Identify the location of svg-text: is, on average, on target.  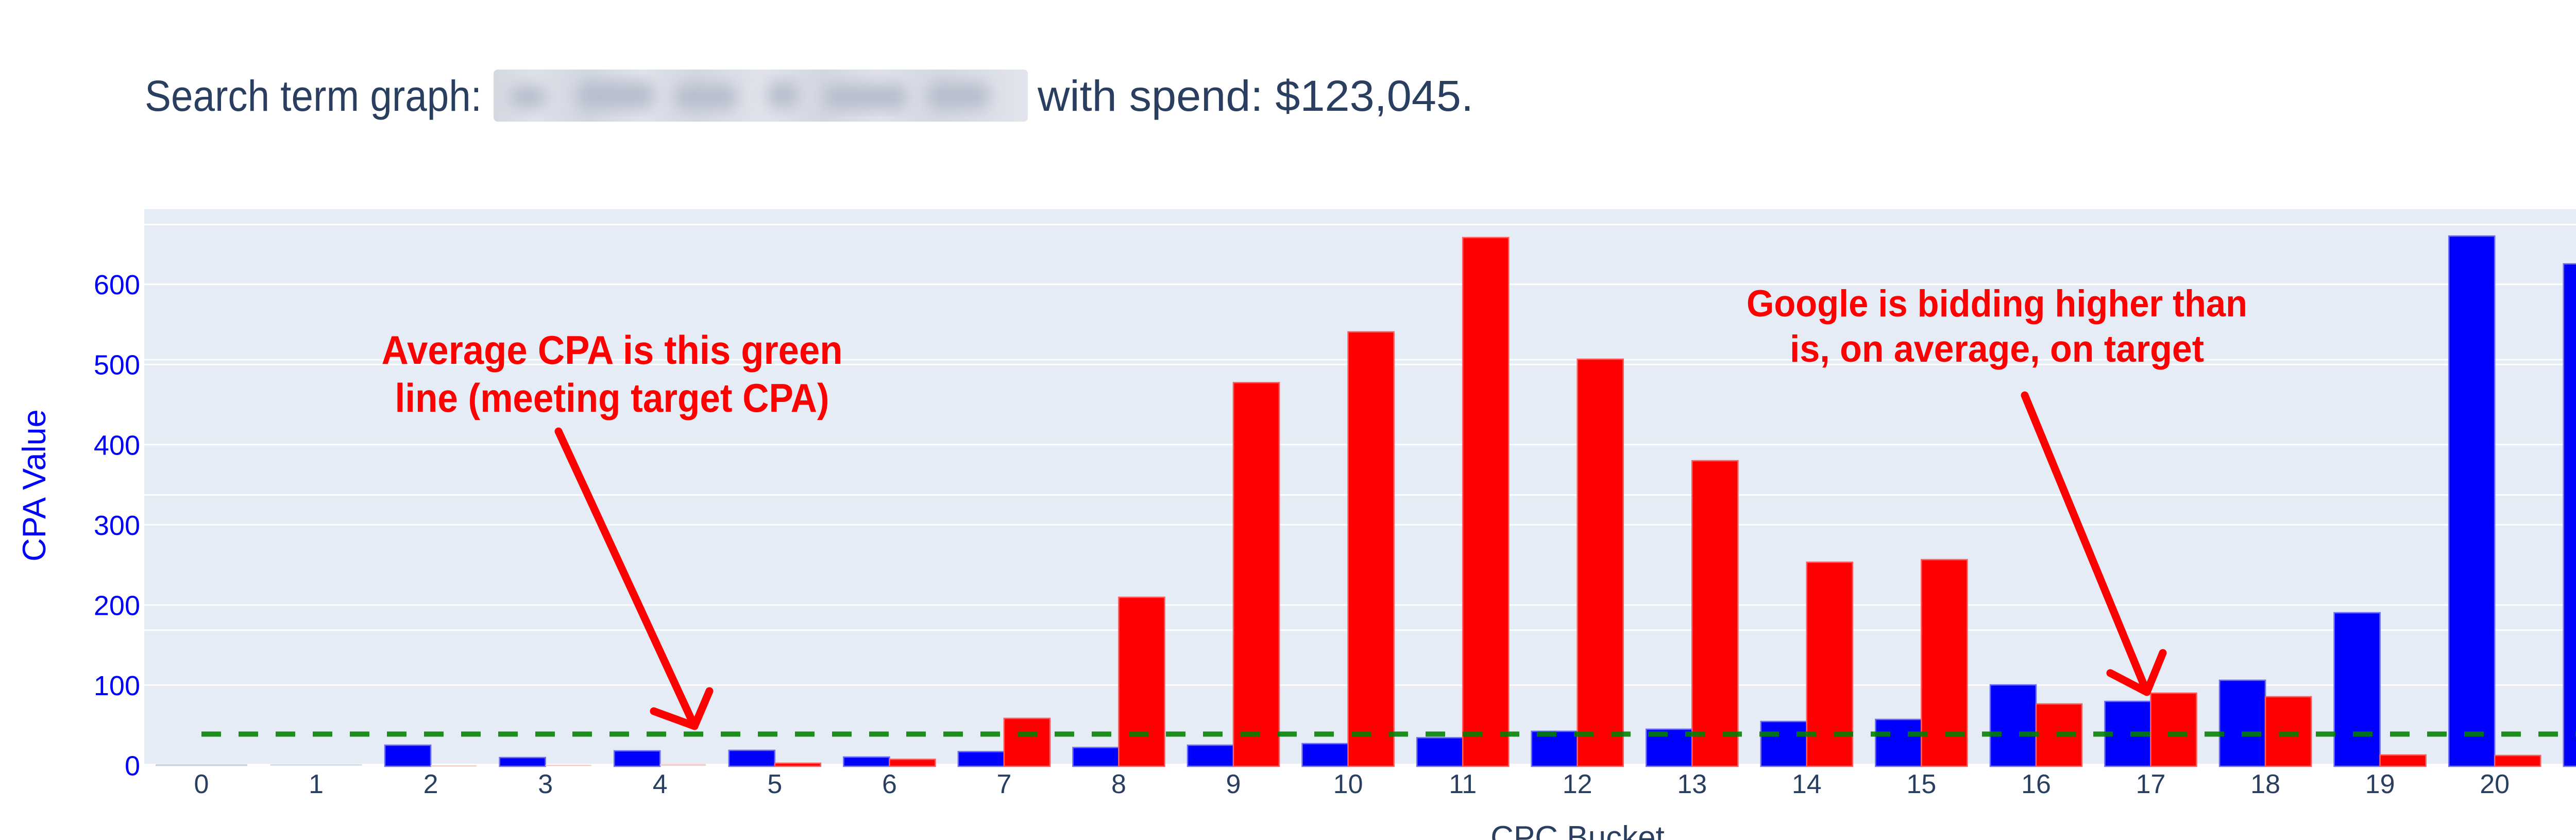
(1997, 349).